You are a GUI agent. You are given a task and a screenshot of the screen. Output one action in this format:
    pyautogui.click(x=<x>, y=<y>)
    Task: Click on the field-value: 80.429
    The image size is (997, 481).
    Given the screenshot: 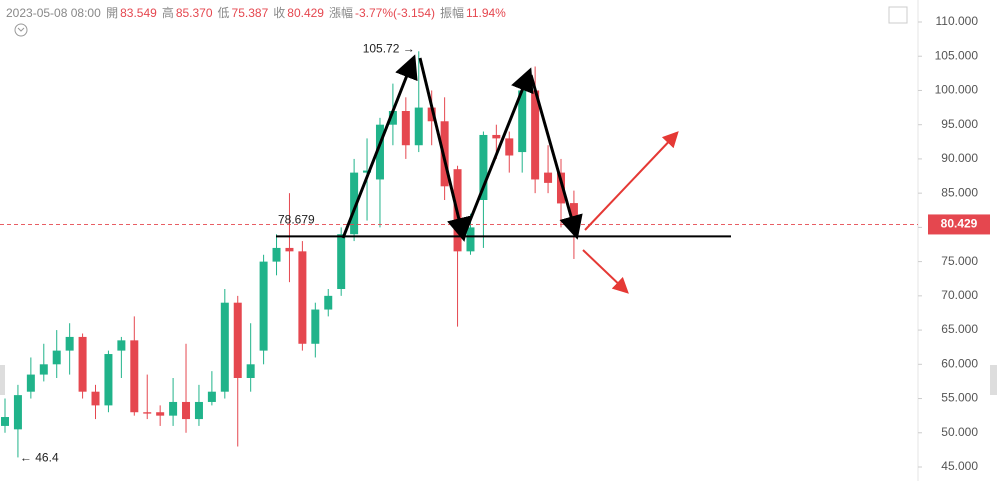 What is the action you would take?
    pyautogui.click(x=305, y=13)
    